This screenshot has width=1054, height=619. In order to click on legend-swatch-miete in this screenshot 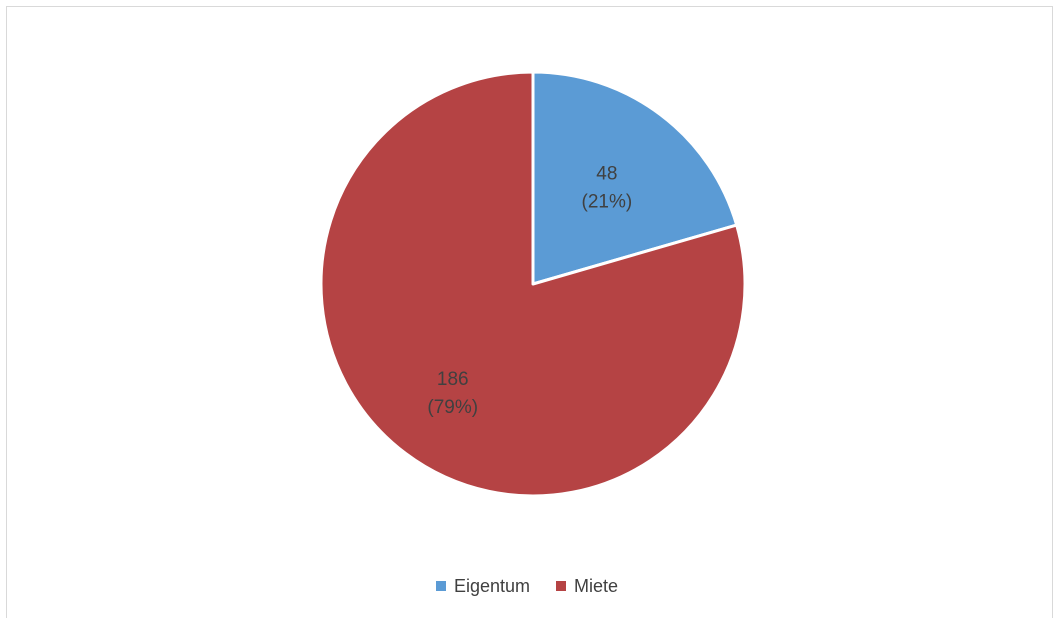, I will do `click(561, 586)`.